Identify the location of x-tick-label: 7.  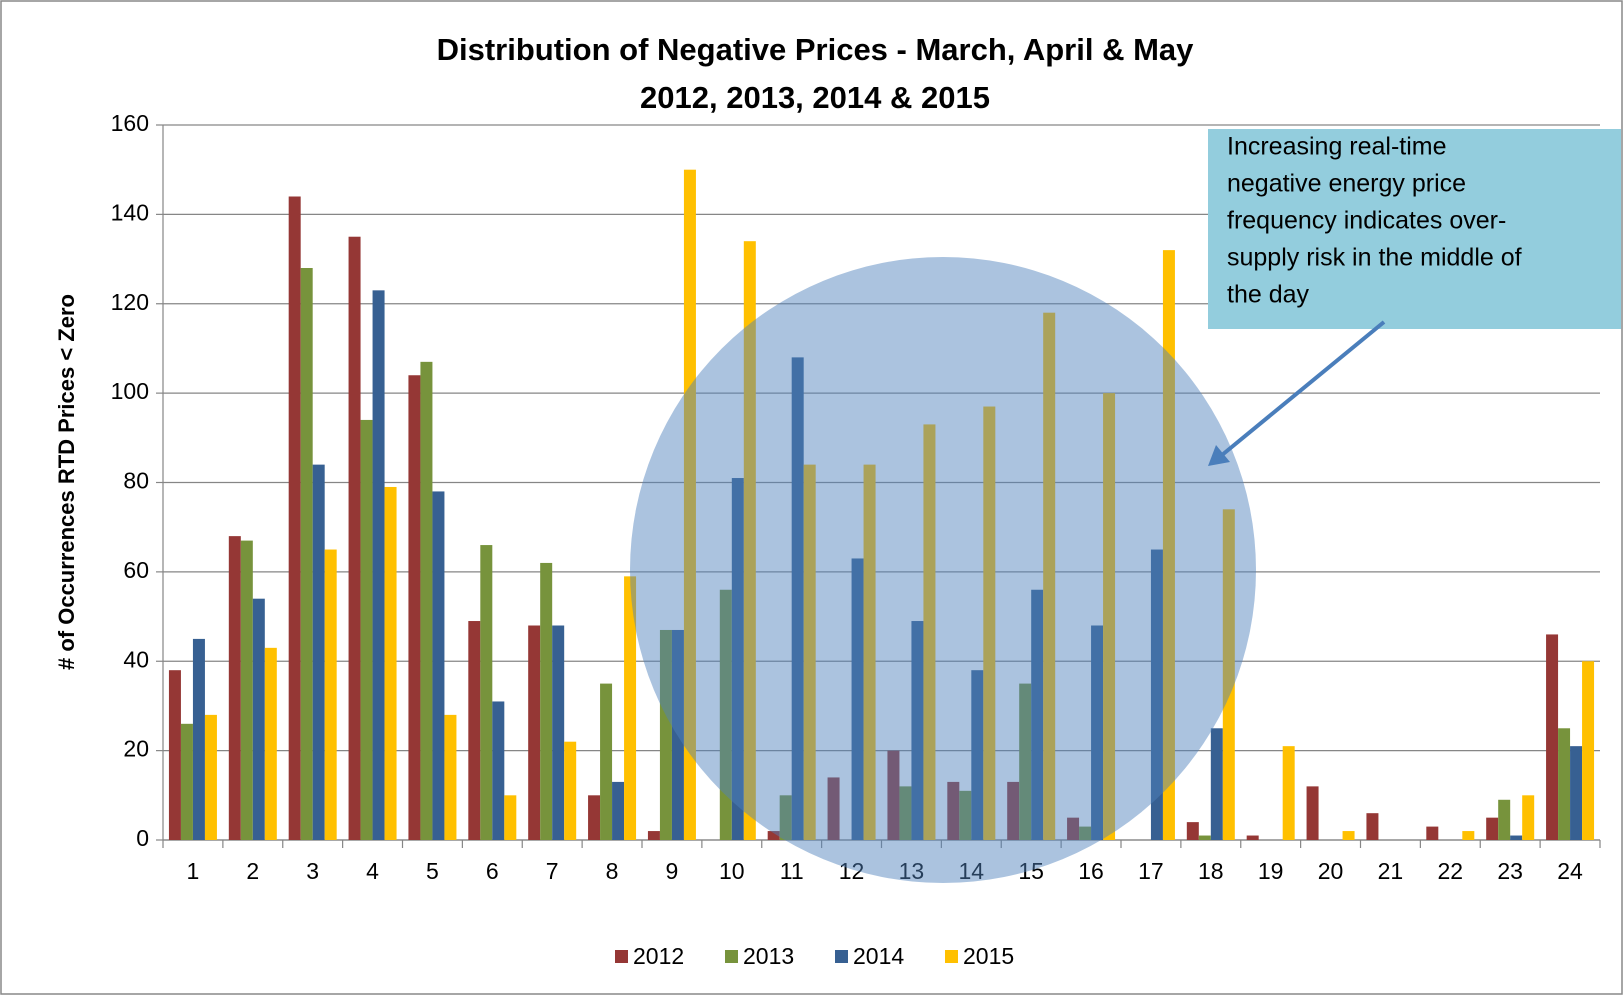
(552, 871).